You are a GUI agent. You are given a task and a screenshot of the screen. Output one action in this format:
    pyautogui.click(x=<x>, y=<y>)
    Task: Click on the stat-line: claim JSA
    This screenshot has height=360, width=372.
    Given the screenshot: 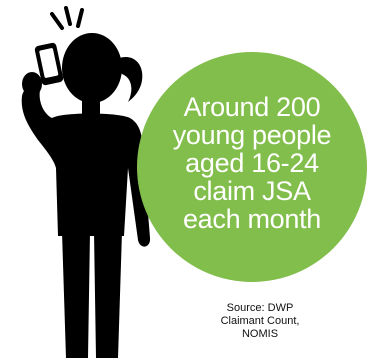 What is the action you would take?
    pyautogui.click(x=252, y=191)
    